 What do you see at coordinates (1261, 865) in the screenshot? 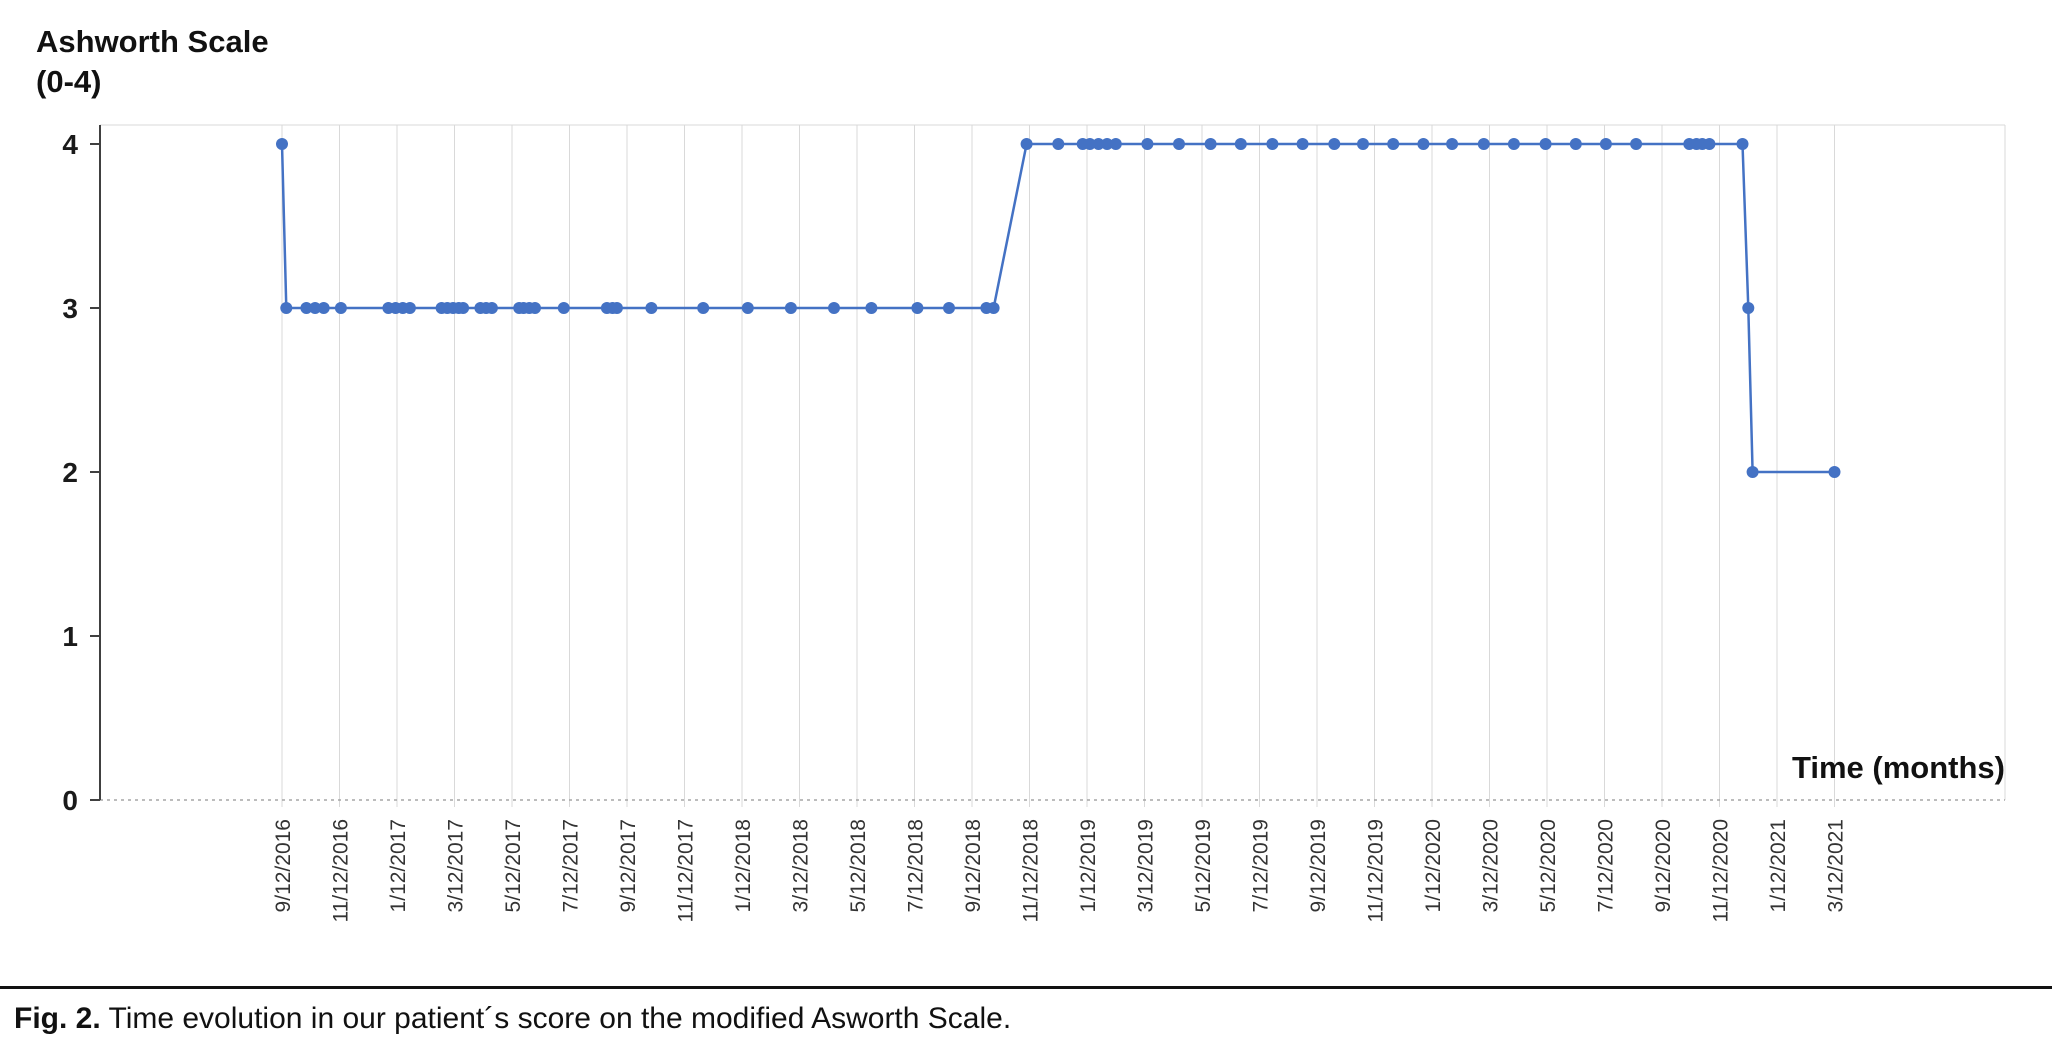
I see `x-tick-label: 7/12/2019` at bounding box center [1261, 865].